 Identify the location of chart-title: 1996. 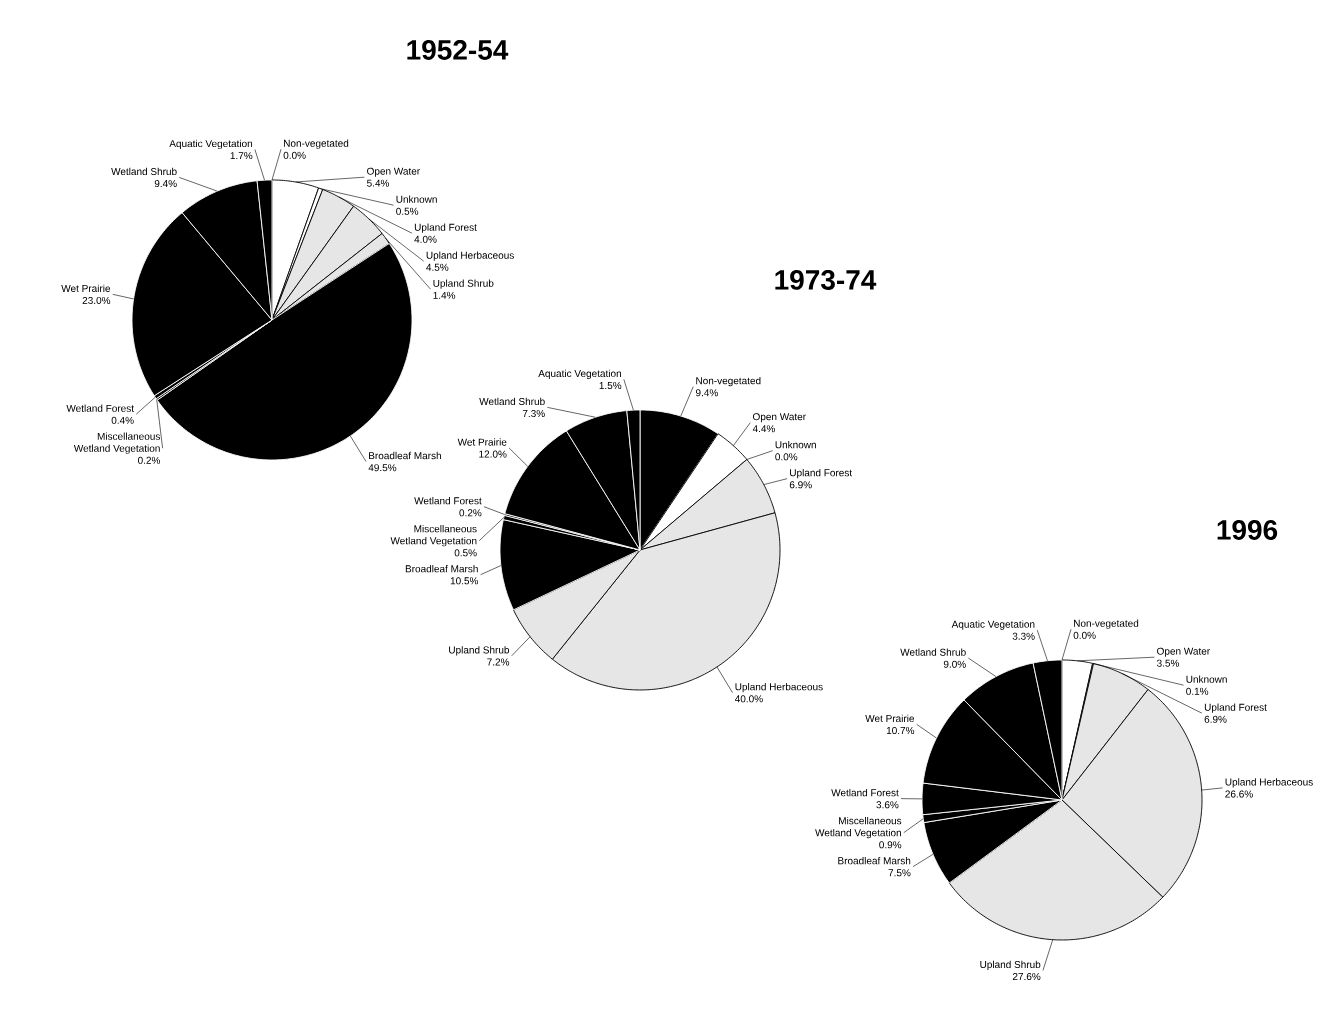
(1247, 530).